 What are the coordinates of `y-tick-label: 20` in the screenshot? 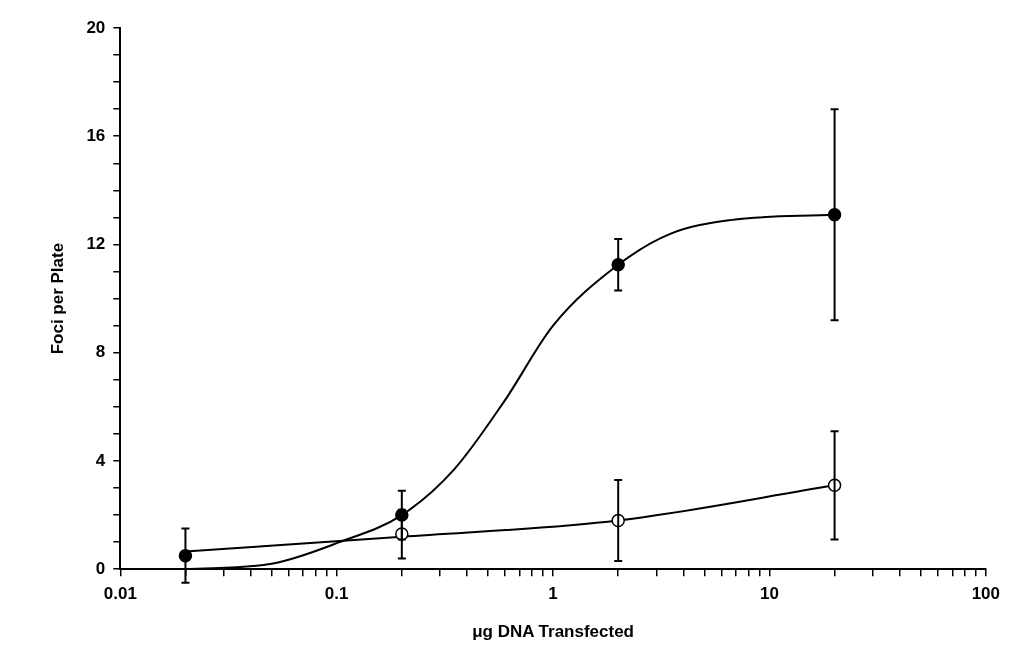 It's located at (96, 27).